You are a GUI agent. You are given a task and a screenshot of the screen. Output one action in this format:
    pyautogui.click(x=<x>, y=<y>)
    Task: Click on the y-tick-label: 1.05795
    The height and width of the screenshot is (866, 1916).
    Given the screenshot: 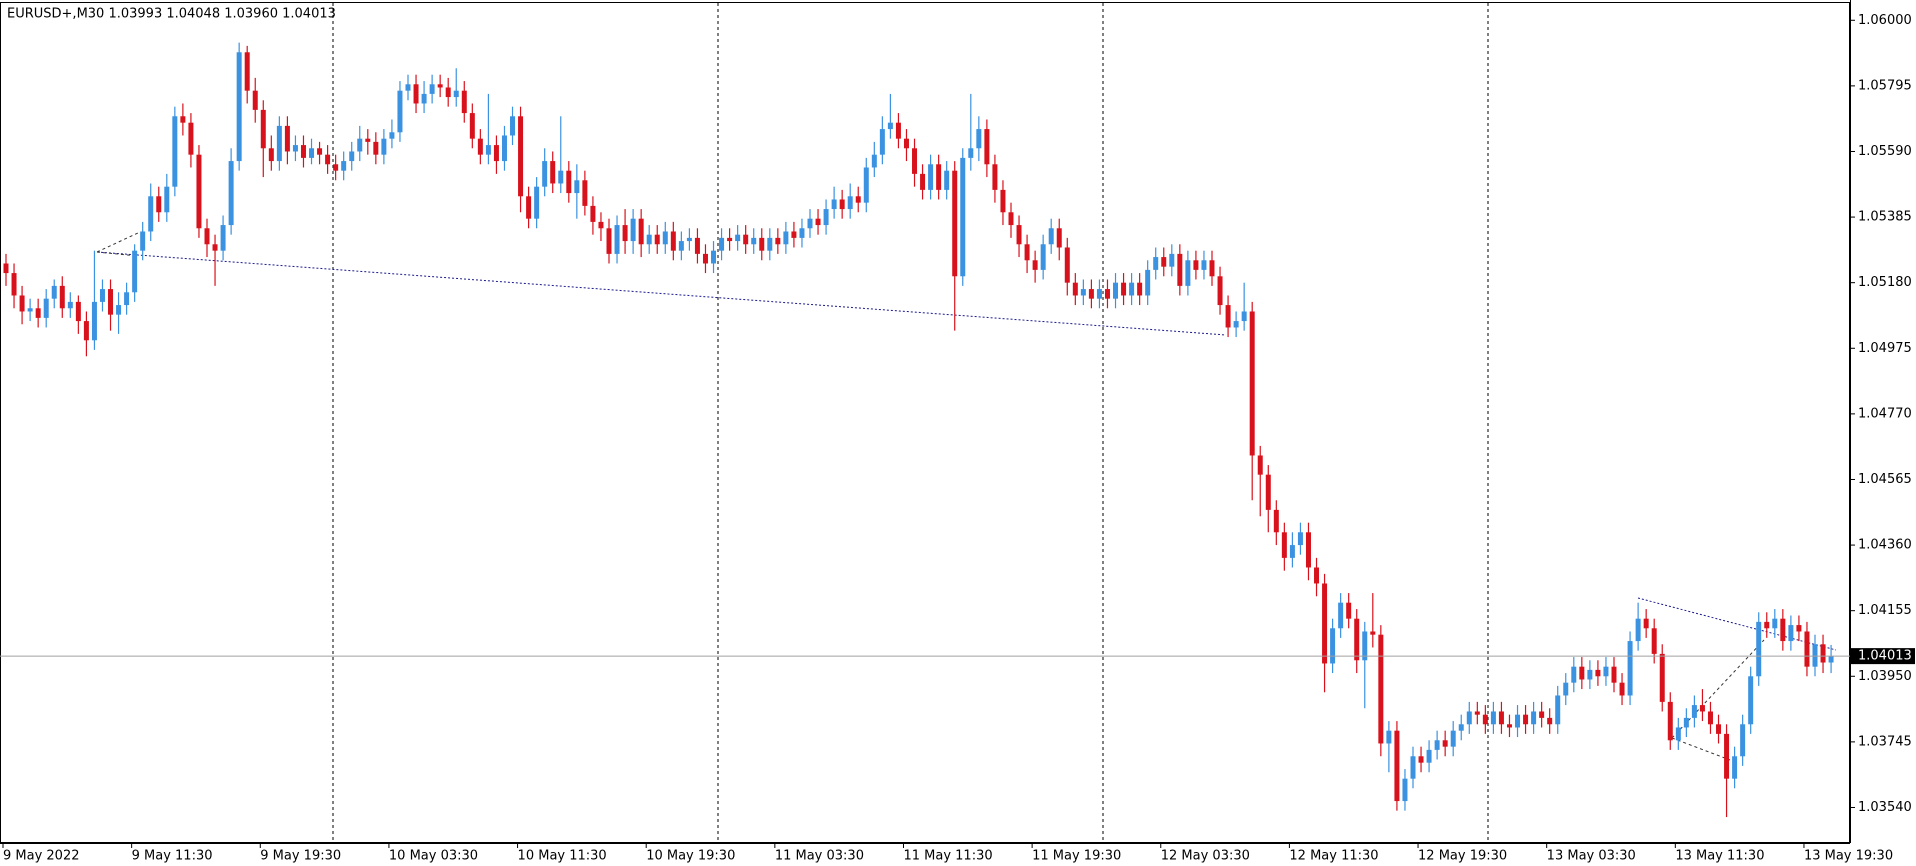 What is the action you would take?
    pyautogui.click(x=1885, y=85)
    